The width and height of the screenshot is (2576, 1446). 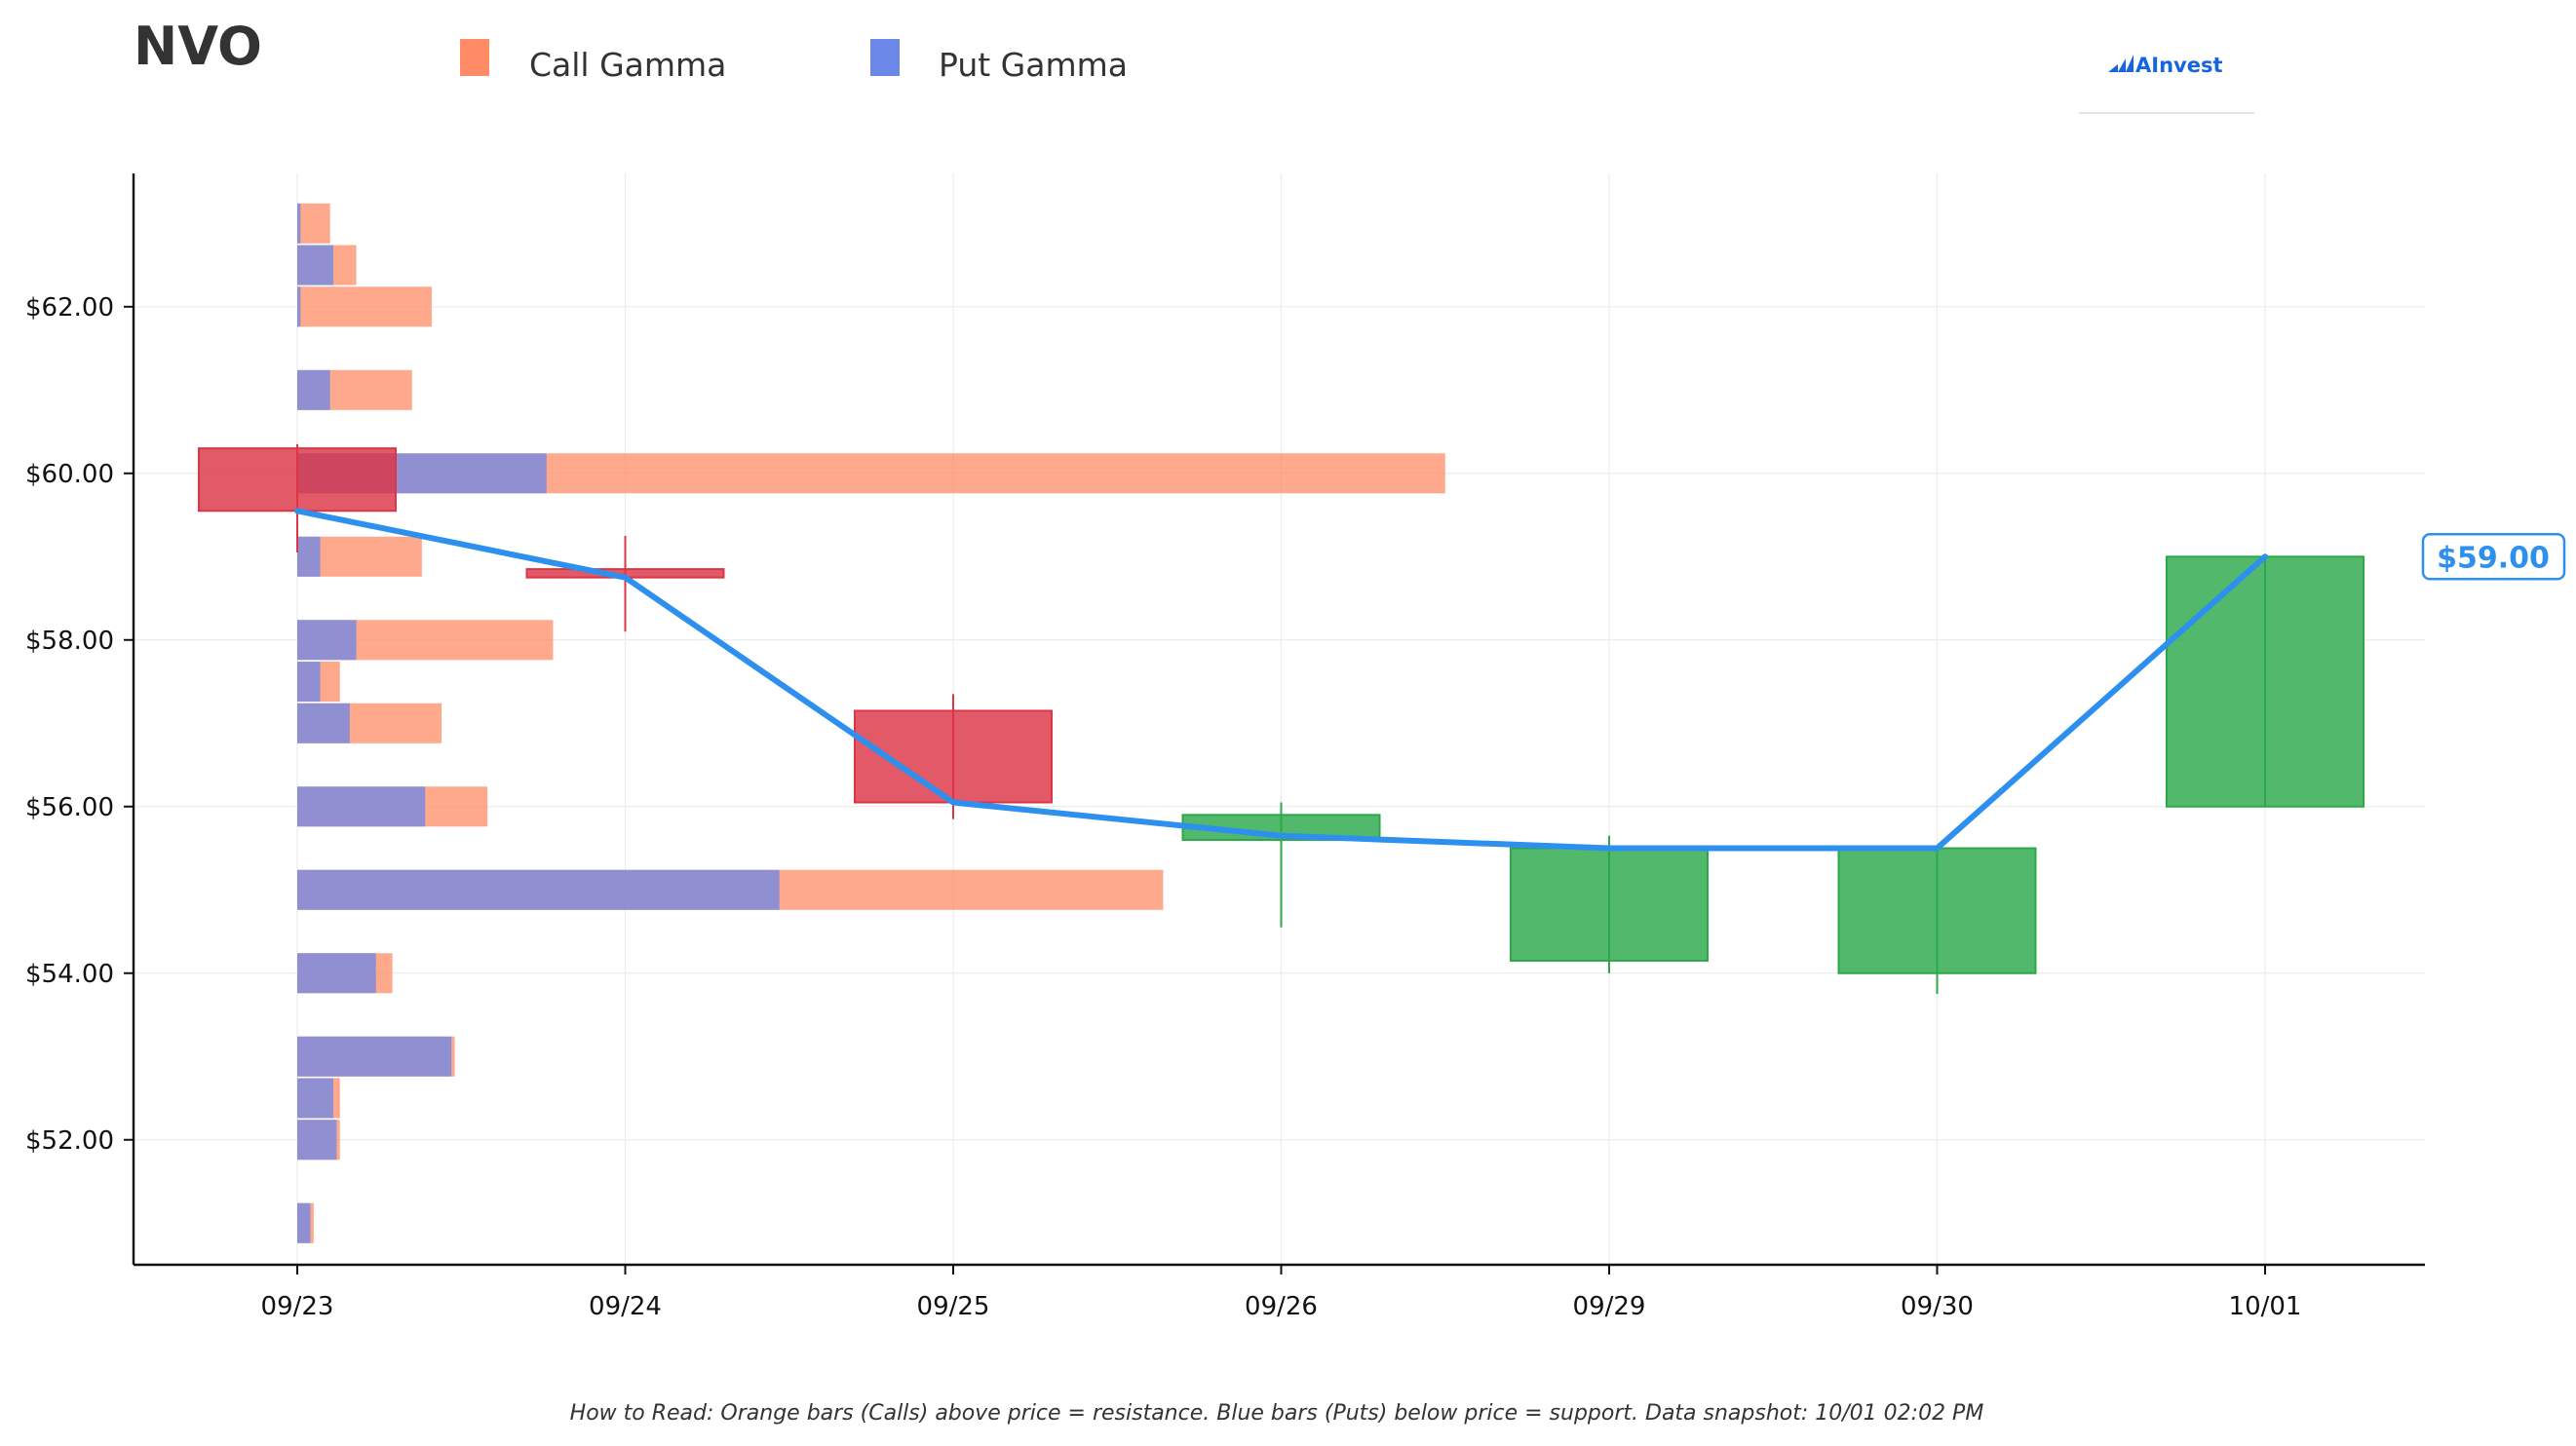 What do you see at coordinates (2121, 63) in the screenshot?
I see `chart-growth-icon` at bounding box center [2121, 63].